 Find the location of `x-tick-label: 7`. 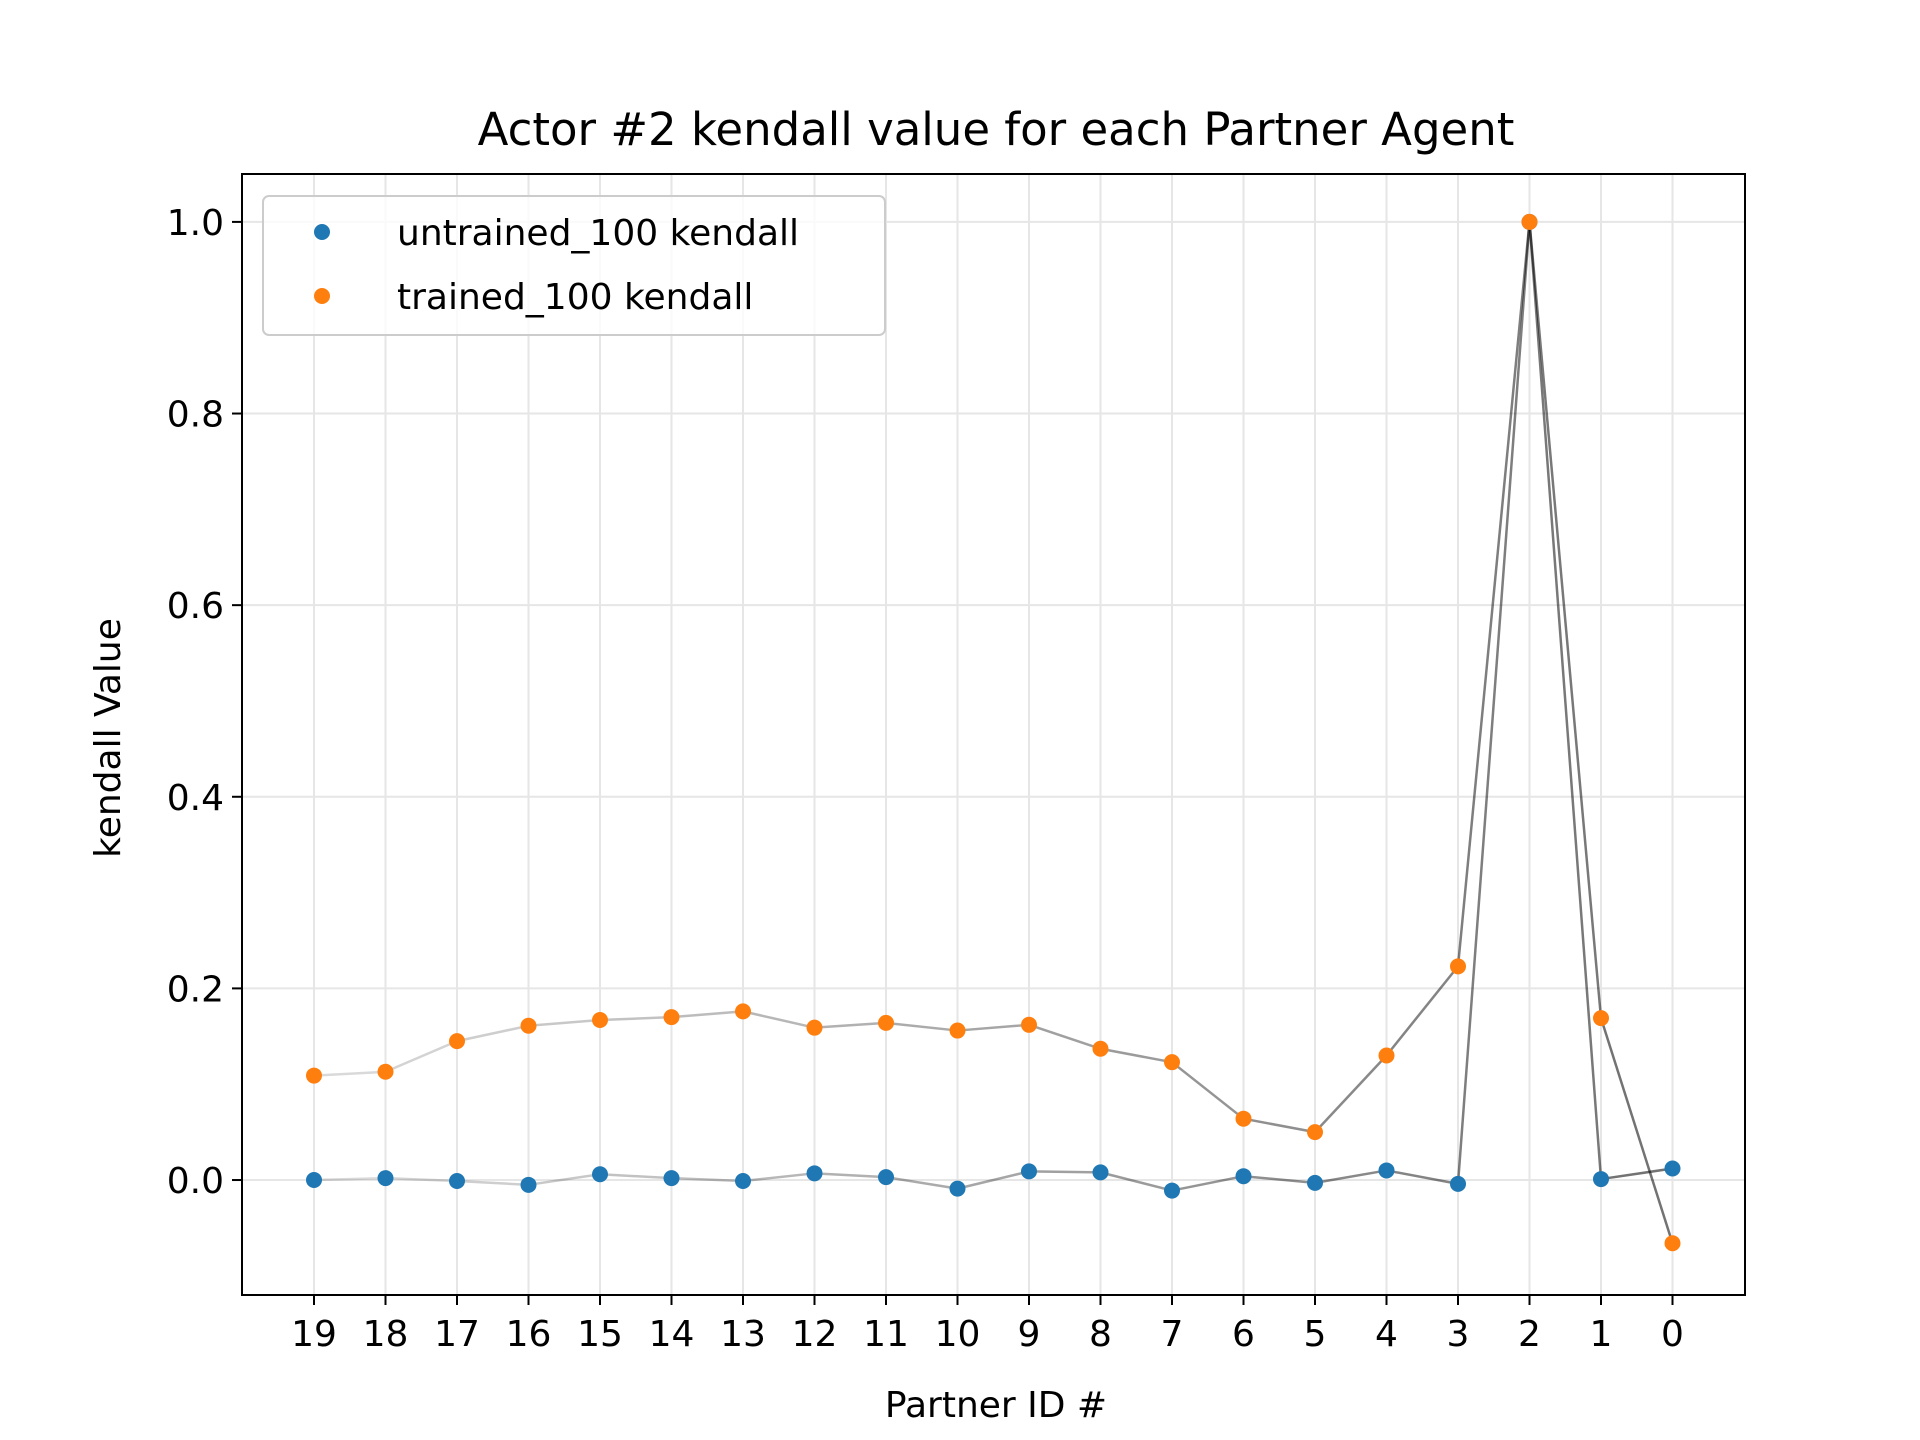

x-tick-label: 7 is located at coordinates (1172, 1334).